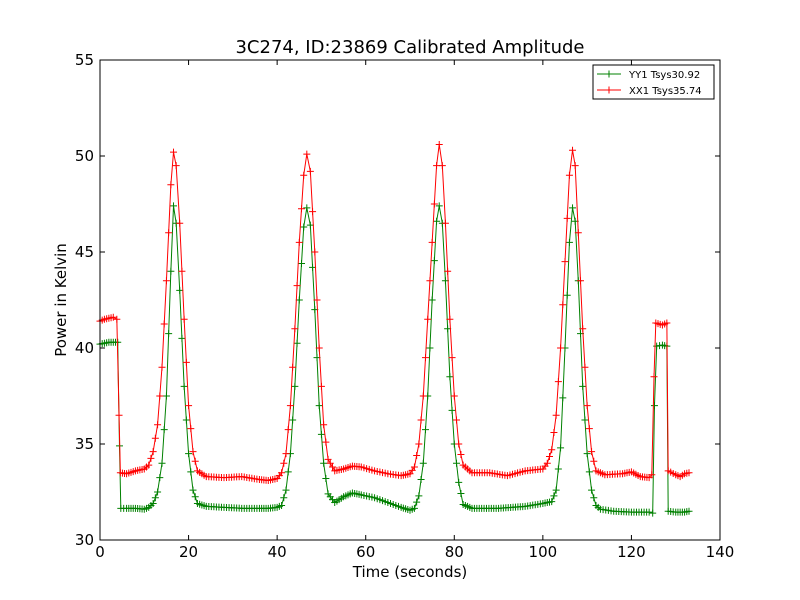 Image resolution: width=800 pixels, height=600 pixels. I want to click on x-tick-label: 100, so click(543, 552).